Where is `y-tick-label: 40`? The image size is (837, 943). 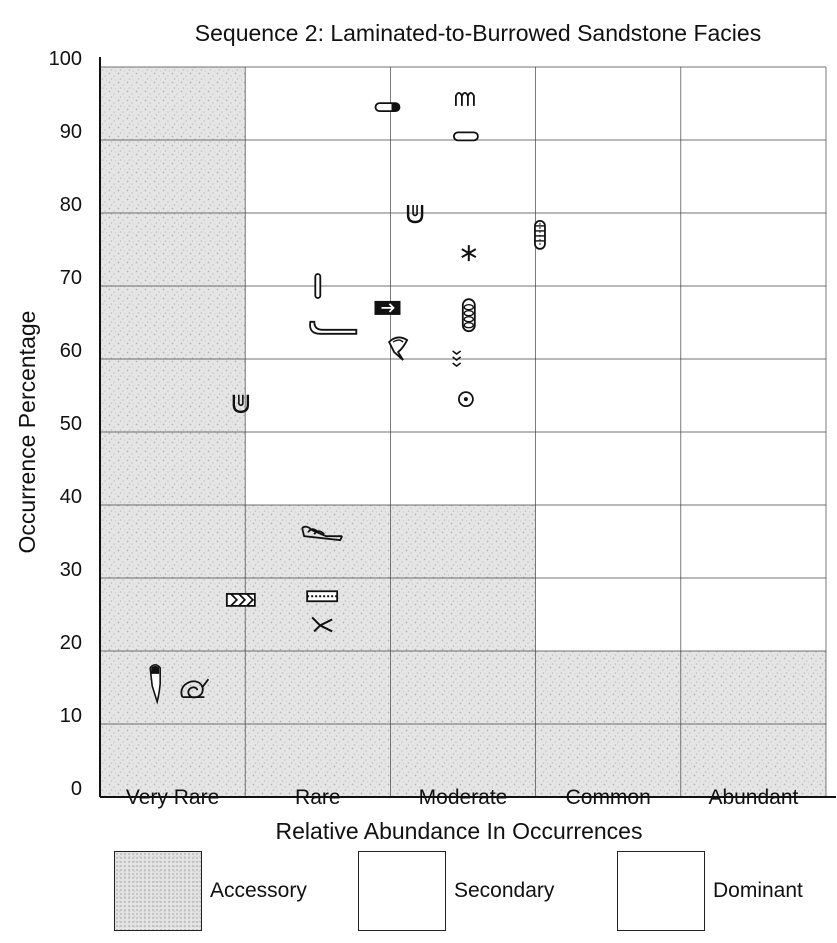 y-tick-label: 40 is located at coordinates (71, 497).